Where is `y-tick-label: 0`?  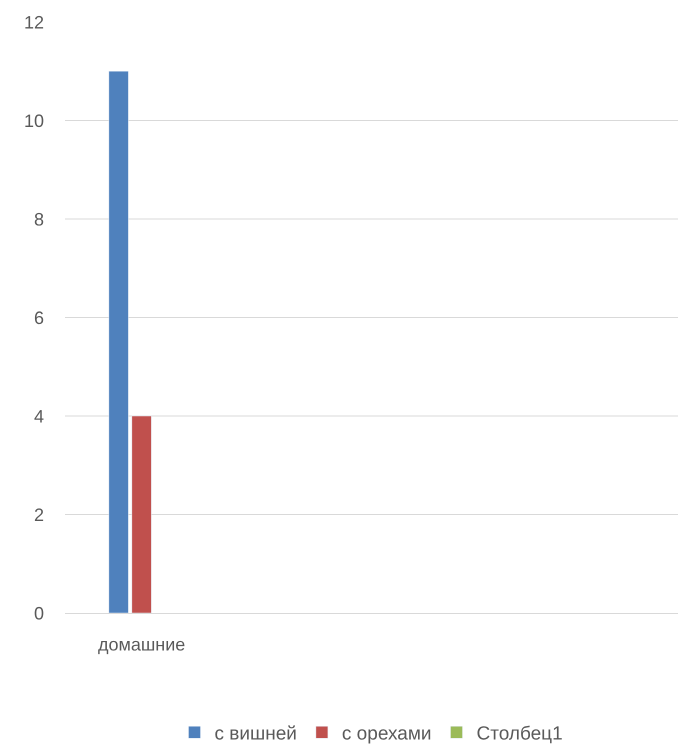 y-tick-label: 0 is located at coordinates (39, 613).